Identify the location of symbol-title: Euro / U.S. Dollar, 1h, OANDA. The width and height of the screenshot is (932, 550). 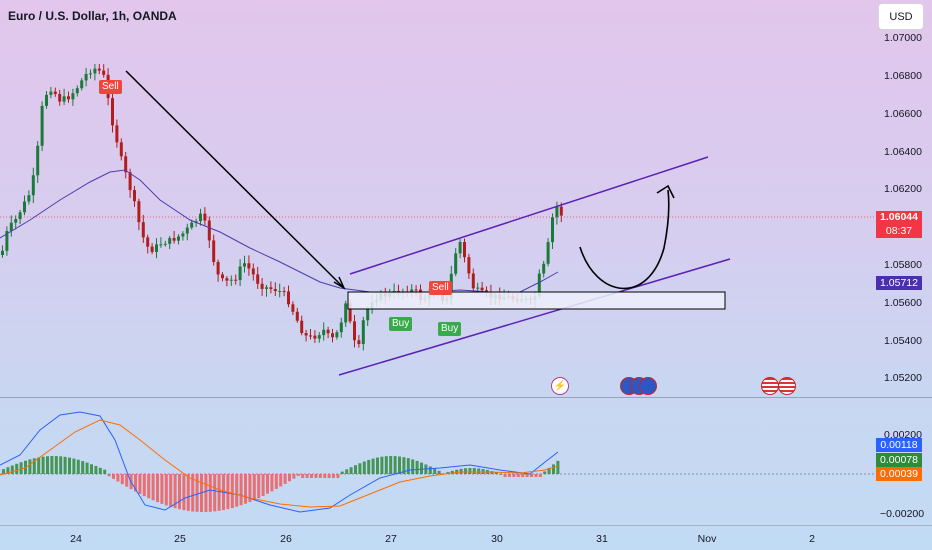
(92, 16).